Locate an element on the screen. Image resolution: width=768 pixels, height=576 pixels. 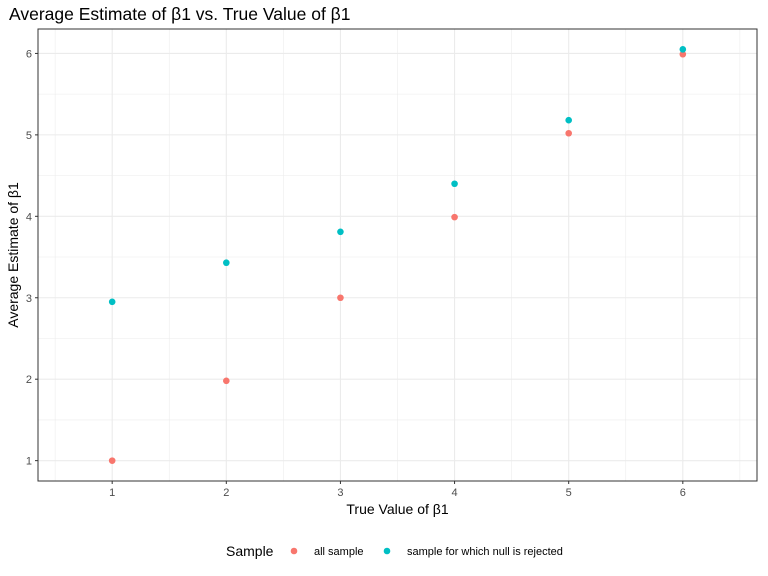
y-axis-ticks: 1 2 3 4 5 6 is located at coordinates (32, 258).